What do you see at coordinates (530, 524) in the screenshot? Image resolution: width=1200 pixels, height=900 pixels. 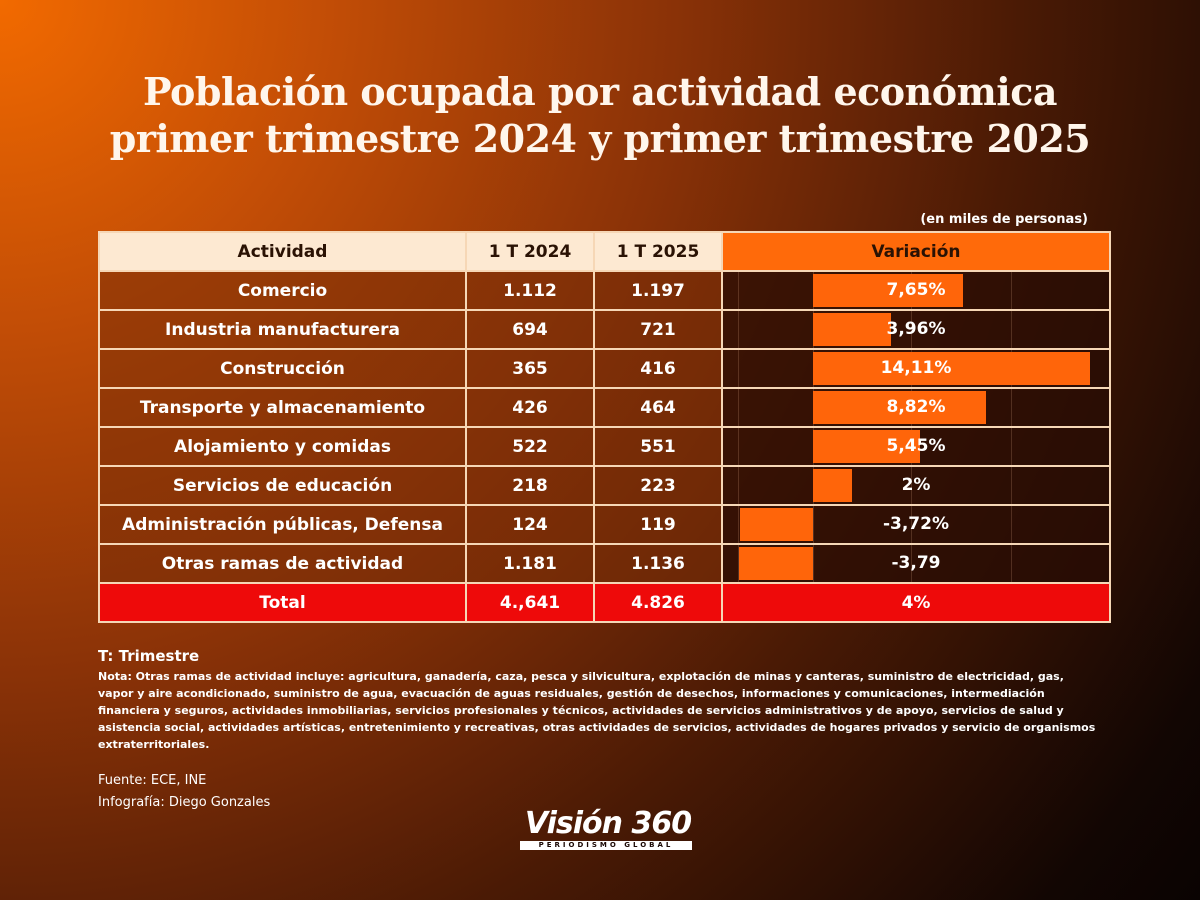 I see `value-2024-cell: 124` at bounding box center [530, 524].